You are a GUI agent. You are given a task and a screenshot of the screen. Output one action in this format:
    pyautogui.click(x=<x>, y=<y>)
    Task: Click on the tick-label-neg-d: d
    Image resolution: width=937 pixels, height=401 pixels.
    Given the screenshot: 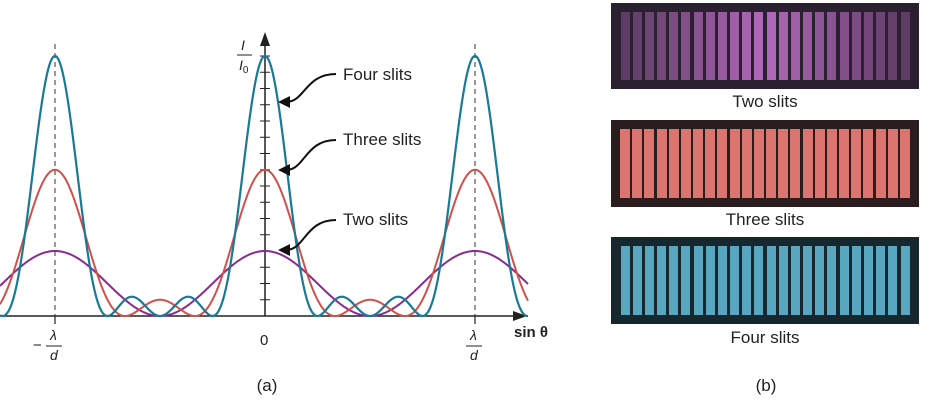 What is the action you would take?
    pyautogui.click(x=54, y=355)
    